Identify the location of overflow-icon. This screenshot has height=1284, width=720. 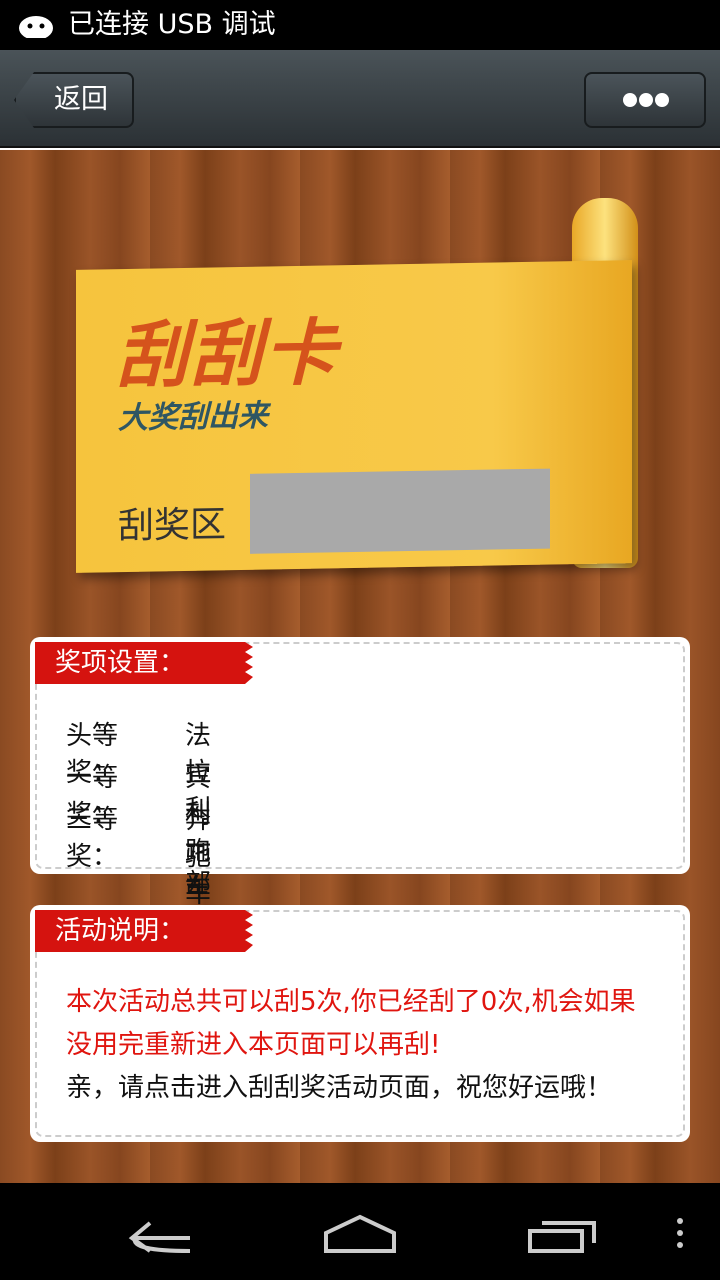
(680, 1233).